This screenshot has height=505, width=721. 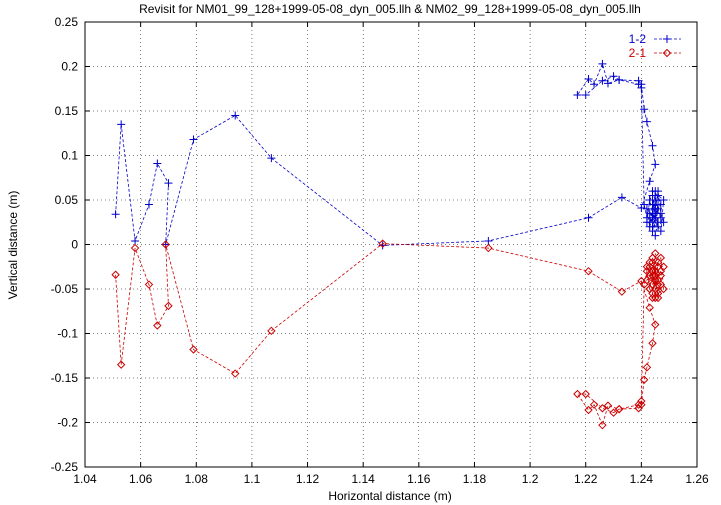 What do you see at coordinates (252, 479) in the screenshot?
I see `x-tick-label: 1.1` at bounding box center [252, 479].